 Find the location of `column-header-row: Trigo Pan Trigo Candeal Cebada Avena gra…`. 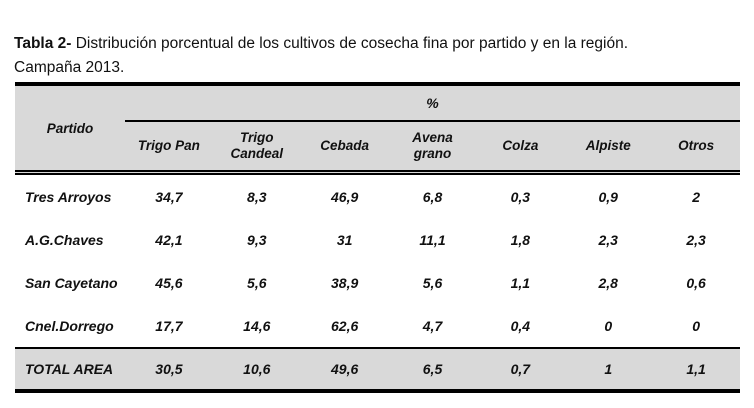

column-header-row: Trigo Pan Trigo Candeal Cebada Avena gra… is located at coordinates (432, 146).